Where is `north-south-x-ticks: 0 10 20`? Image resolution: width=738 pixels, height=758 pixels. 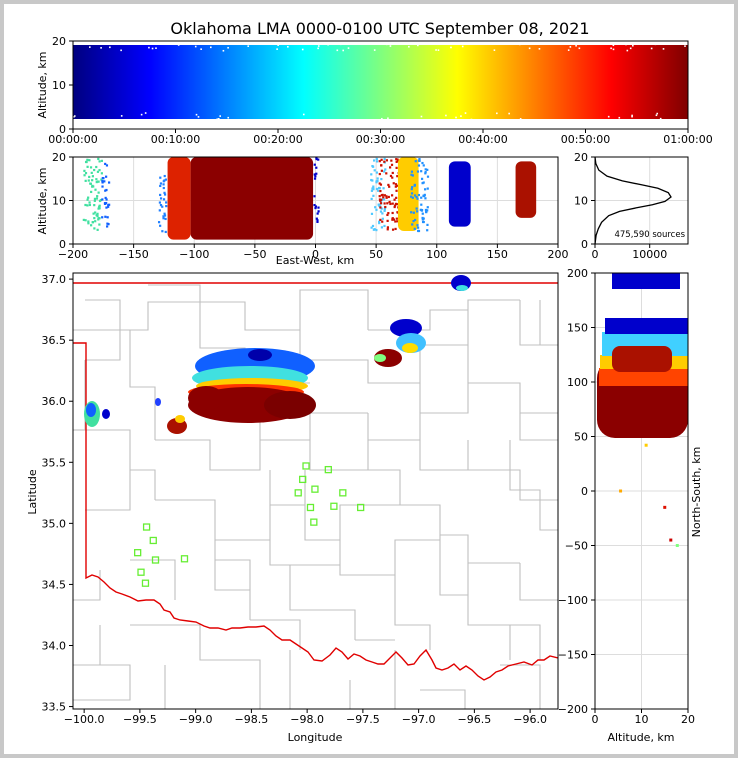 north-south-x-ticks: 0 10 20 is located at coordinates (643, 717).